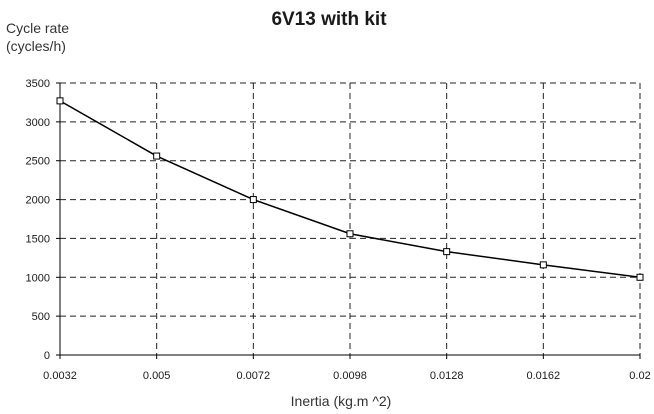  I want to click on y-tick-labels: 0 500 1000 1500 2000 2500 3000 3500, so click(38, 220).